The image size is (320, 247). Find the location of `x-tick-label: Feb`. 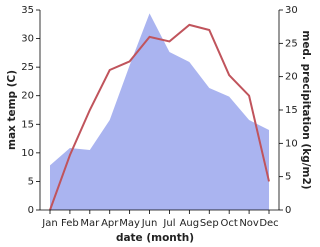

x-tick-label: Feb is located at coordinates (70, 223).